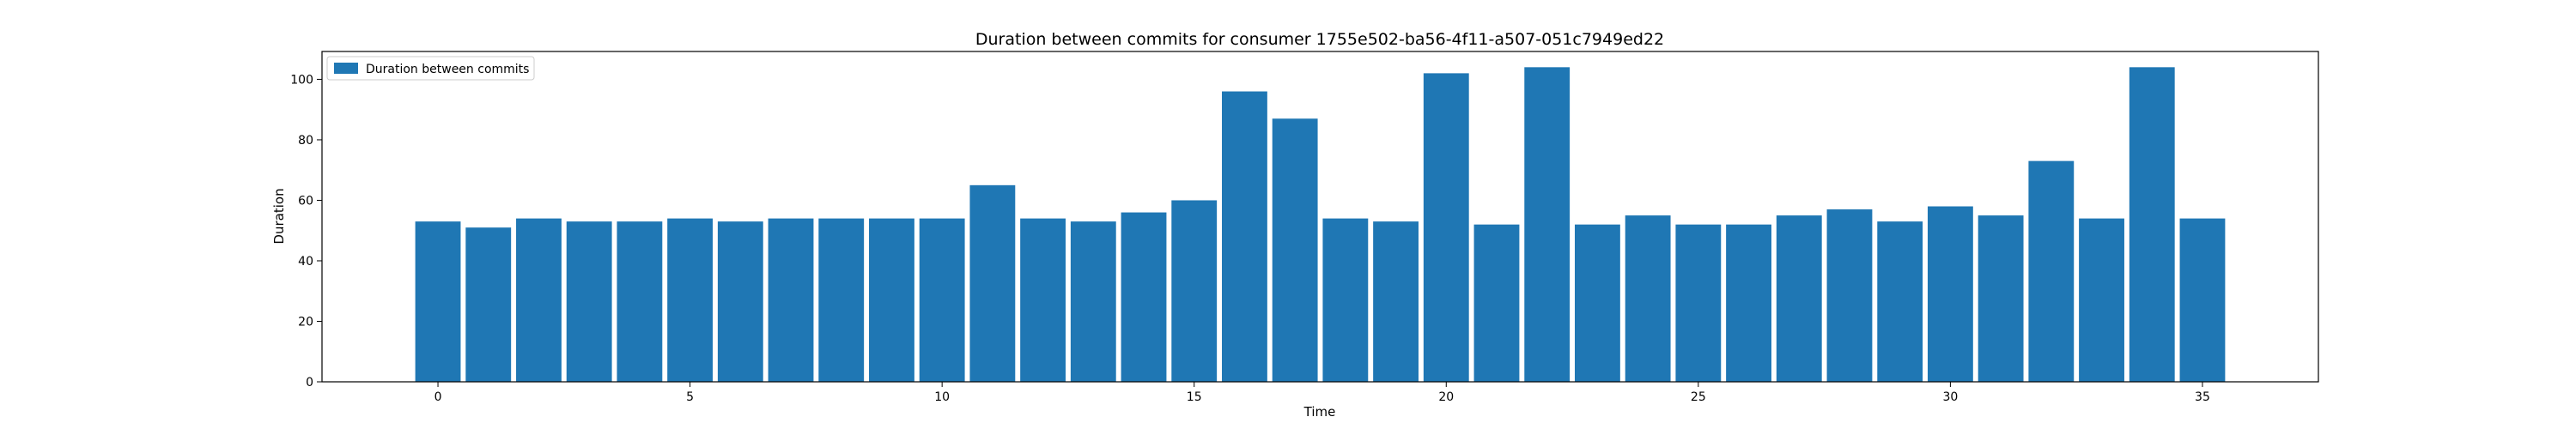  I want to click on legend: Duration between commits, so click(431, 68).